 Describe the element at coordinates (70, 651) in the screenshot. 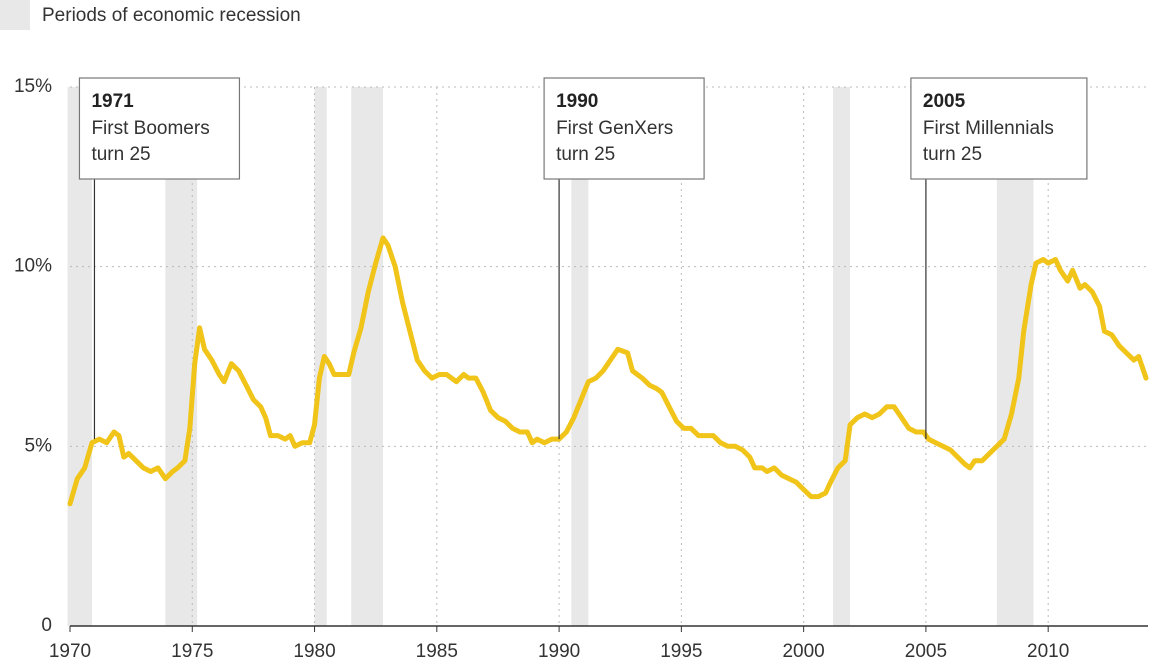

I see `x-tick-label: 1970` at that location.